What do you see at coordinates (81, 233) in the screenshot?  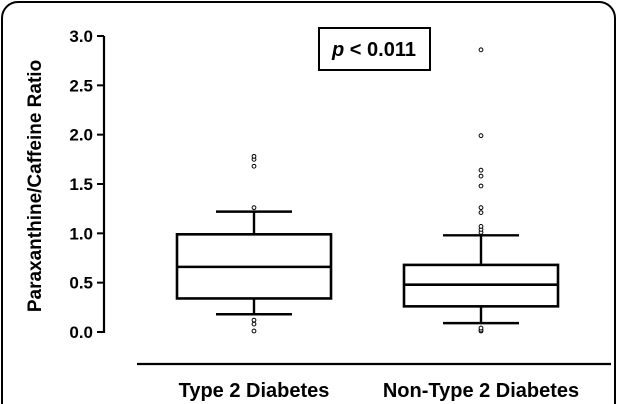 I see `y-tick-label: 1.0` at bounding box center [81, 233].